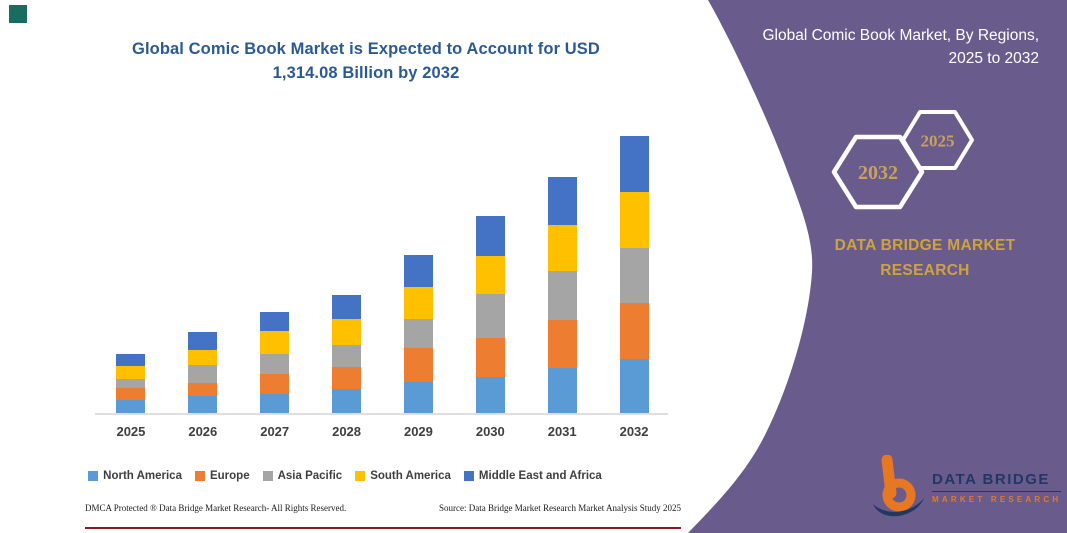  I want to click on legend-swatch-asia-pacific, so click(267, 476).